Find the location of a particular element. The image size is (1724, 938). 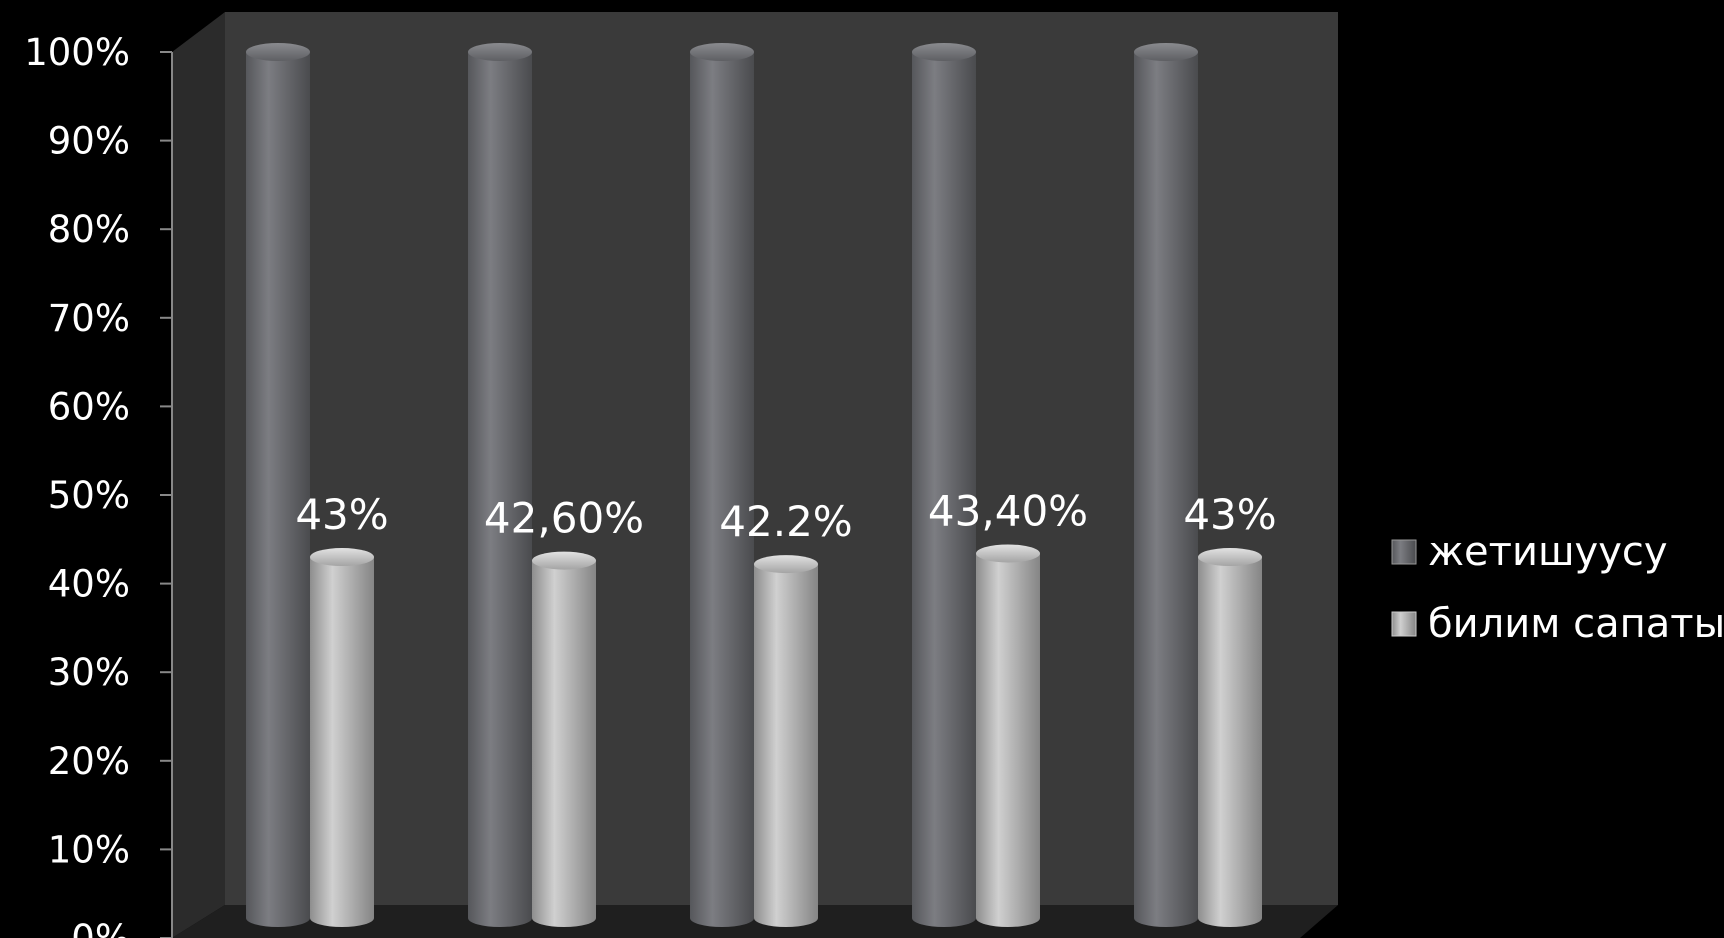

y-tick-label: 0% is located at coordinates (100, 927).